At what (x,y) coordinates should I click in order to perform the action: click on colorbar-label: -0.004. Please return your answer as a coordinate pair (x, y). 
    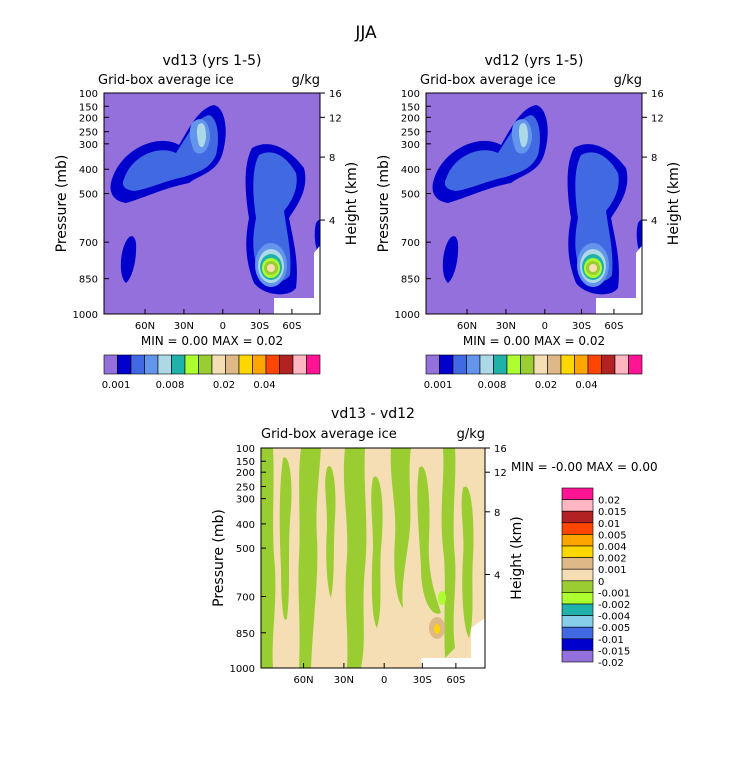
    Looking at the image, I should click on (614, 617).